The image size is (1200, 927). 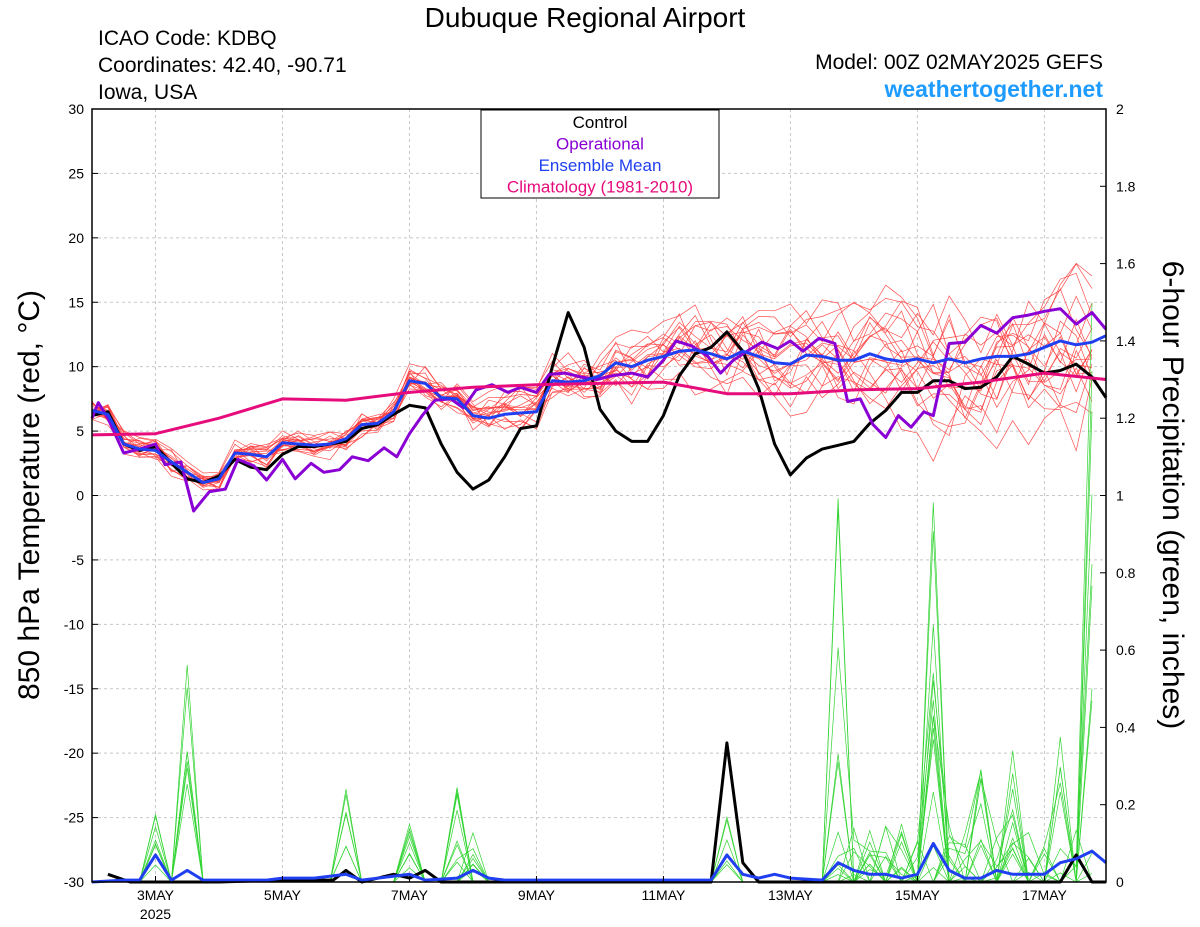 What do you see at coordinates (74, 882) in the screenshot?
I see `y-tick-label: -30` at bounding box center [74, 882].